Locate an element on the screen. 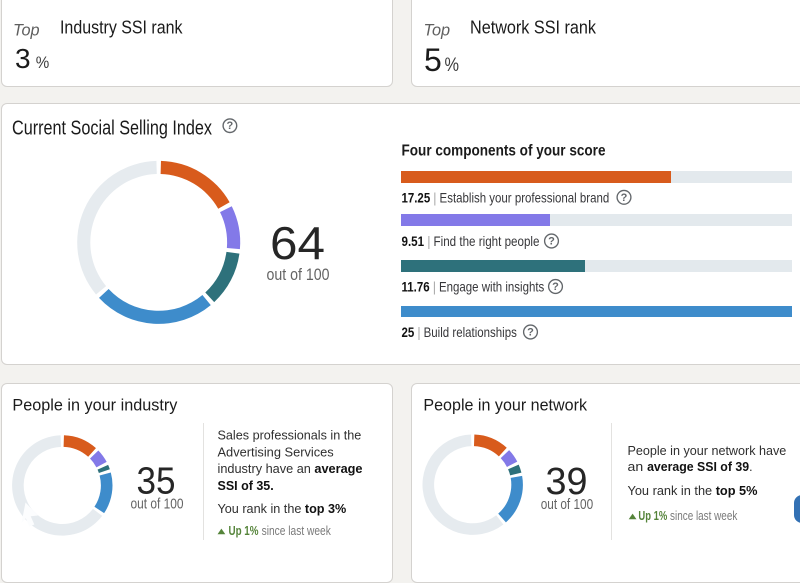 The image size is (800, 583). svg-text: 64 is located at coordinates (297, 243).